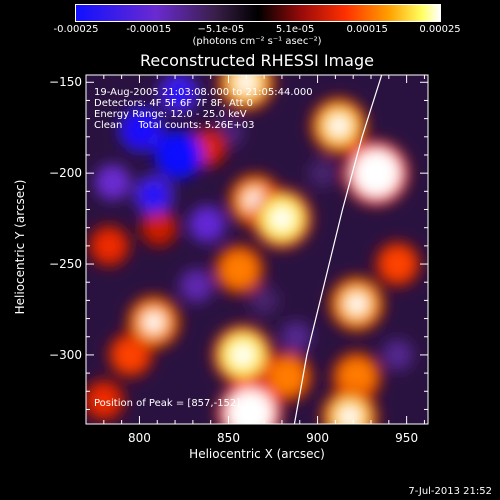 This screenshot has width=500, height=500. I want to click on colorbar-tick-label: −5.1e-05, so click(221, 29).